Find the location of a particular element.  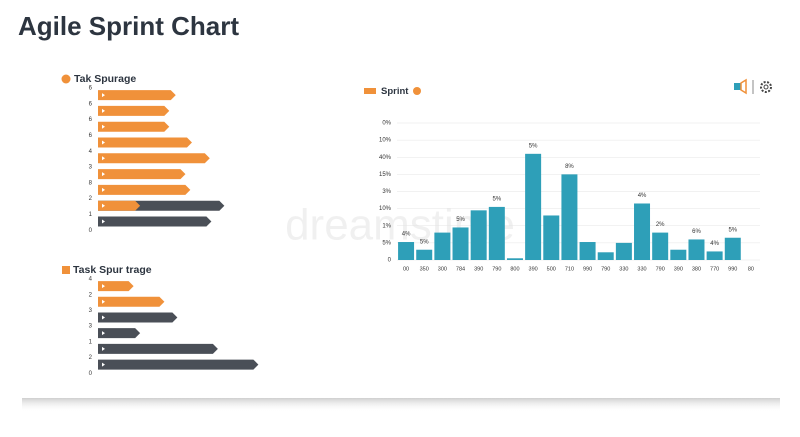

x-tick-label: 784 is located at coordinates (460, 269).